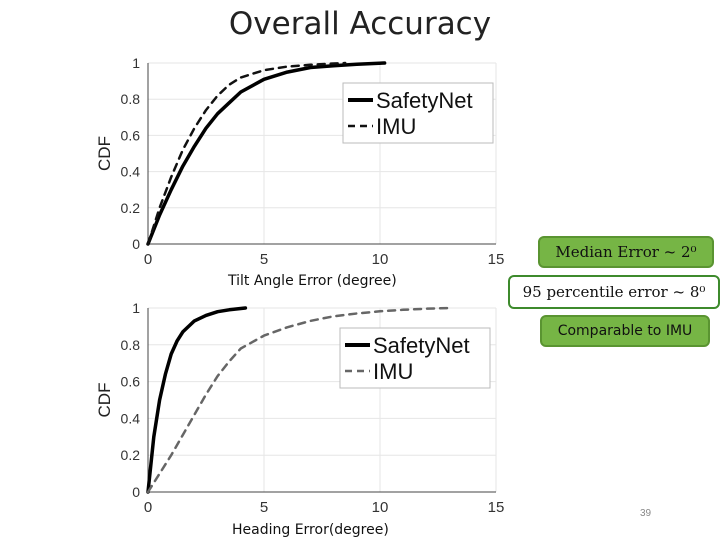 The height and width of the screenshot is (540, 720). I want to click on chart-1-y-tick-label: 0.8, so click(131, 99).